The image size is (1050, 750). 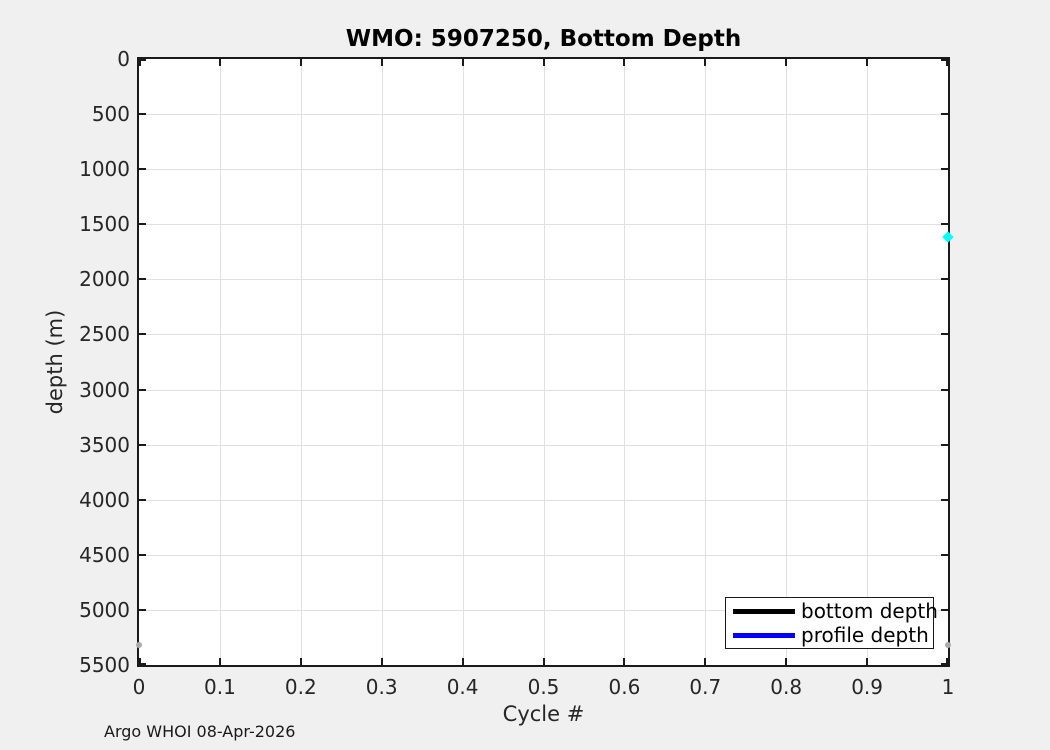 I want to click on watermark-text: Argo WHOI 08-Apr-2026, so click(x=200, y=731).